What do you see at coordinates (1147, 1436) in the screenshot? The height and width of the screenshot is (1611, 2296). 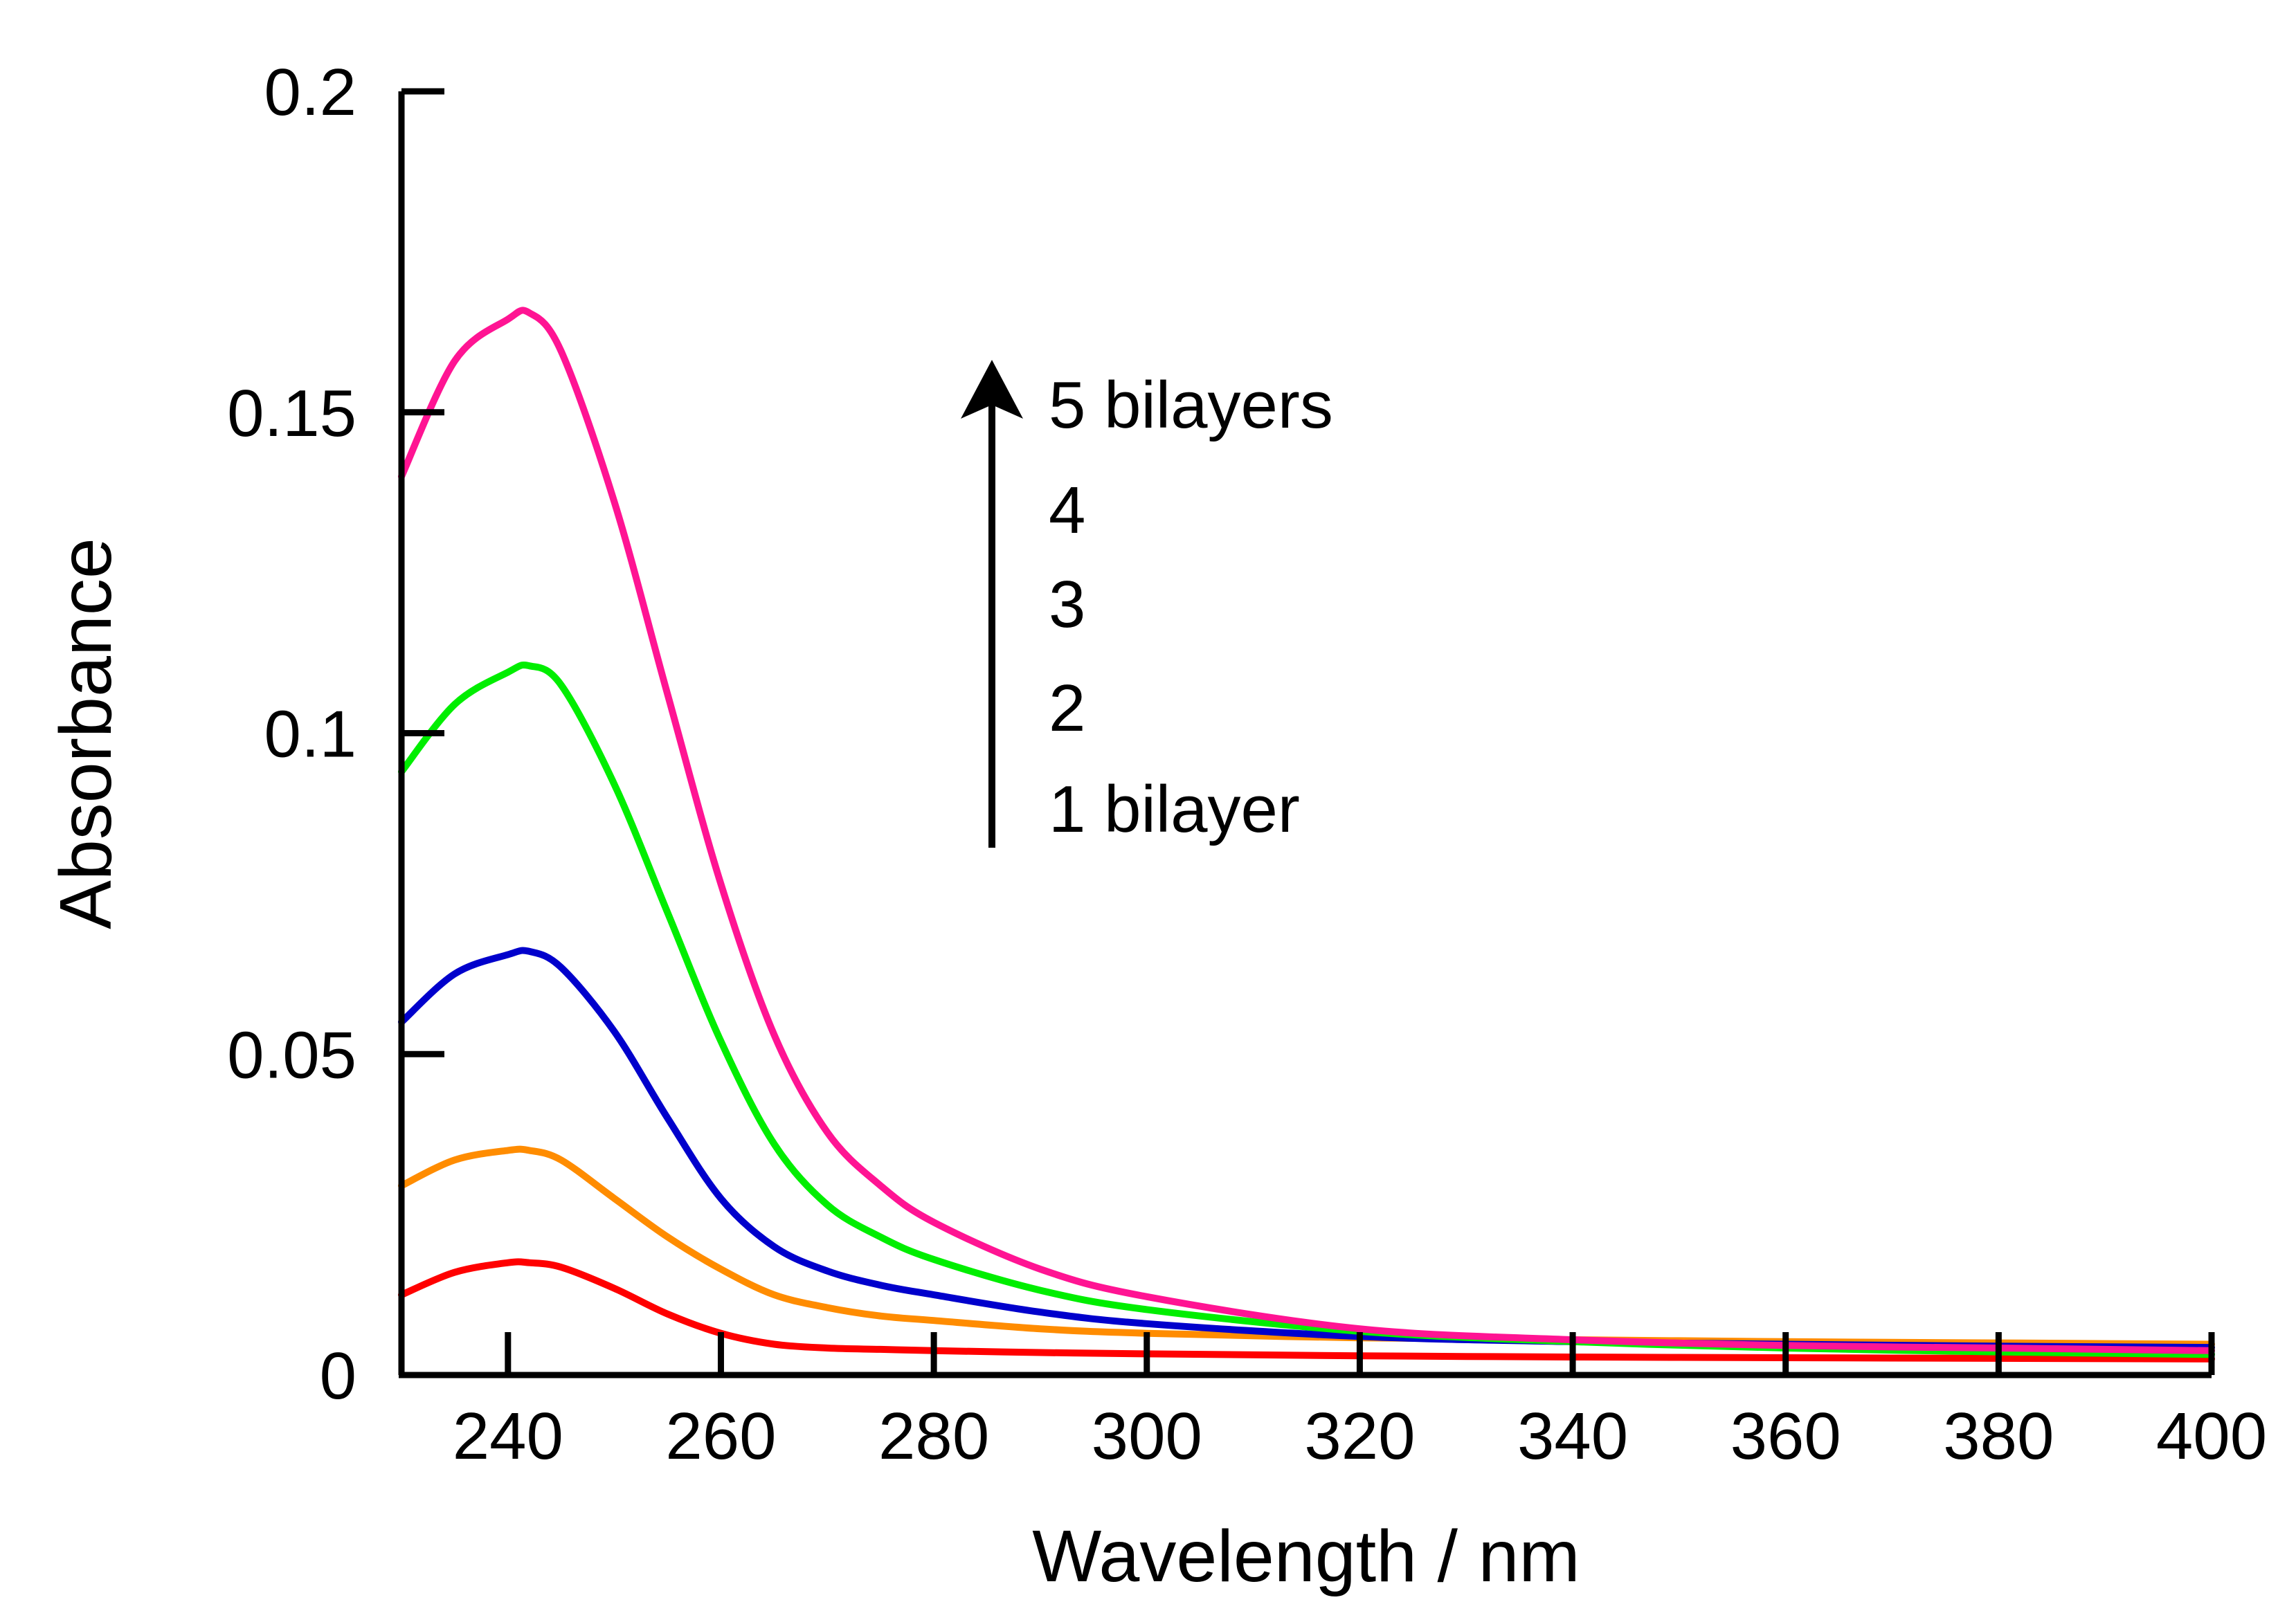 I see `x-tick-label: 300` at bounding box center [1147, 1436].